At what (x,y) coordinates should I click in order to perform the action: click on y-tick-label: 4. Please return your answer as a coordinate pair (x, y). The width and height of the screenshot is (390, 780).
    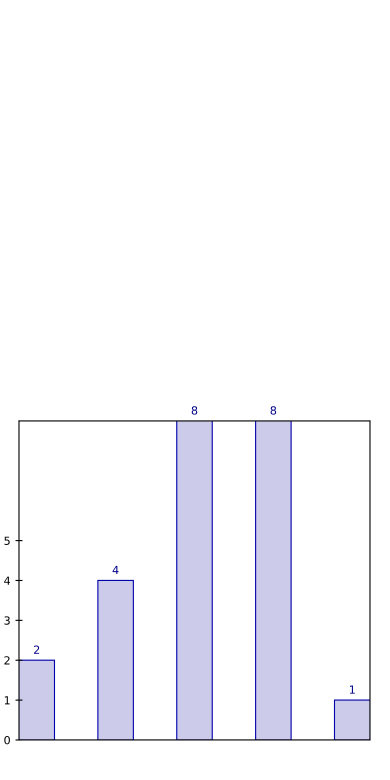
    Looking at the image, I should click on (7, 580).